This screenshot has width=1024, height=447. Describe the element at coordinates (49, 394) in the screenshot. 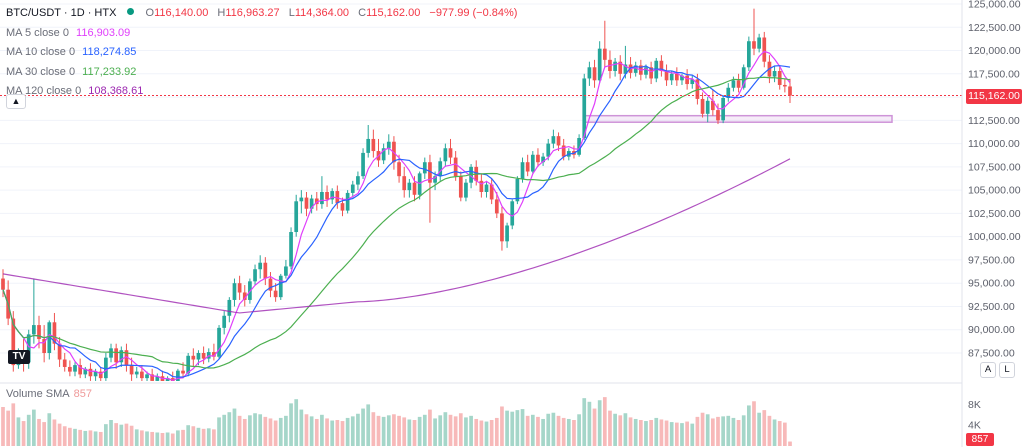

I see `volume-legend: Volume SMA 857` at that location.